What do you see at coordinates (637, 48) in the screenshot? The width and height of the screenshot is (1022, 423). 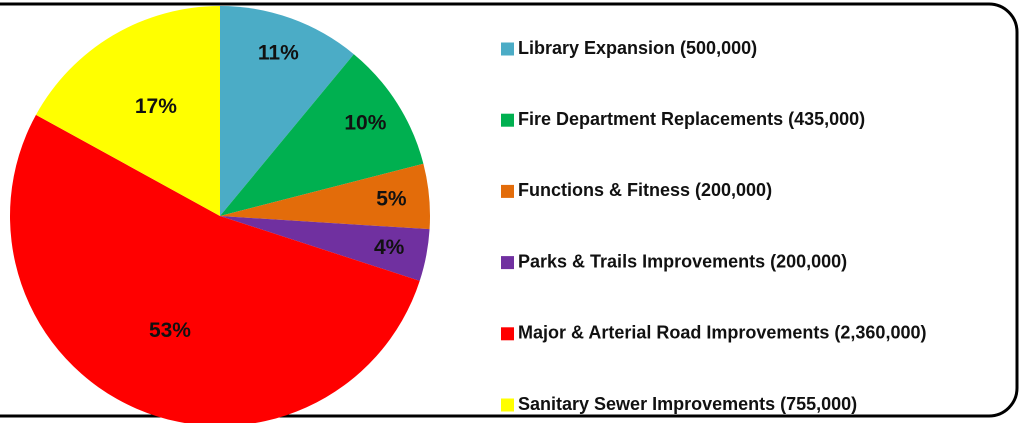 I see `legend-label: Library Expansion (500,000)` at bounding box center [637, 48].